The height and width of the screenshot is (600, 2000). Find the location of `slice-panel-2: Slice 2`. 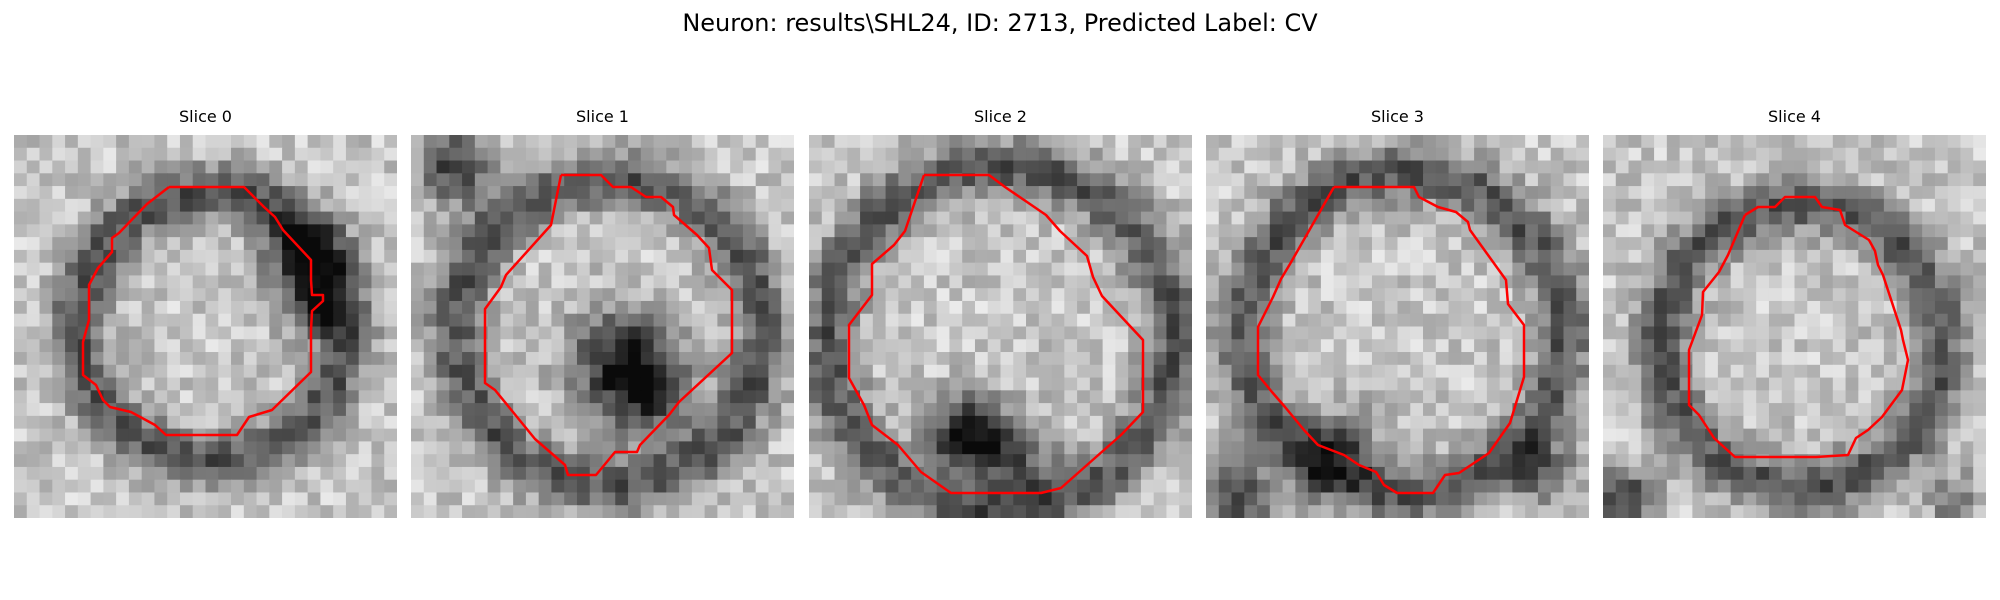

slice-panel-2: Slice 2 is located at coordinates (1000, 313).